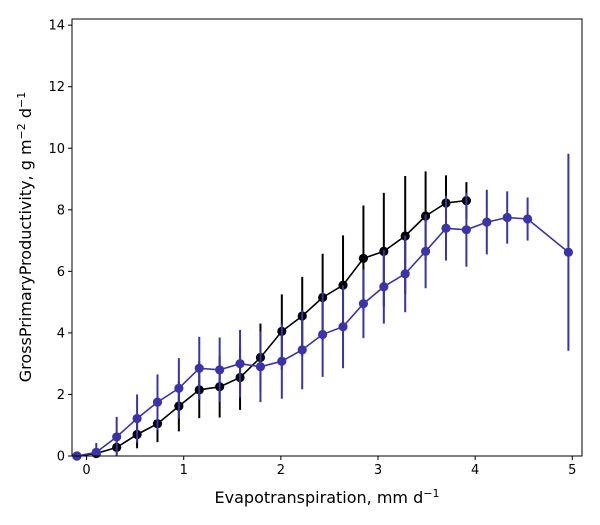  Describe the element at coordinates (61, 333) in the screenshot. I see `y-tick-label: 4` at that location.